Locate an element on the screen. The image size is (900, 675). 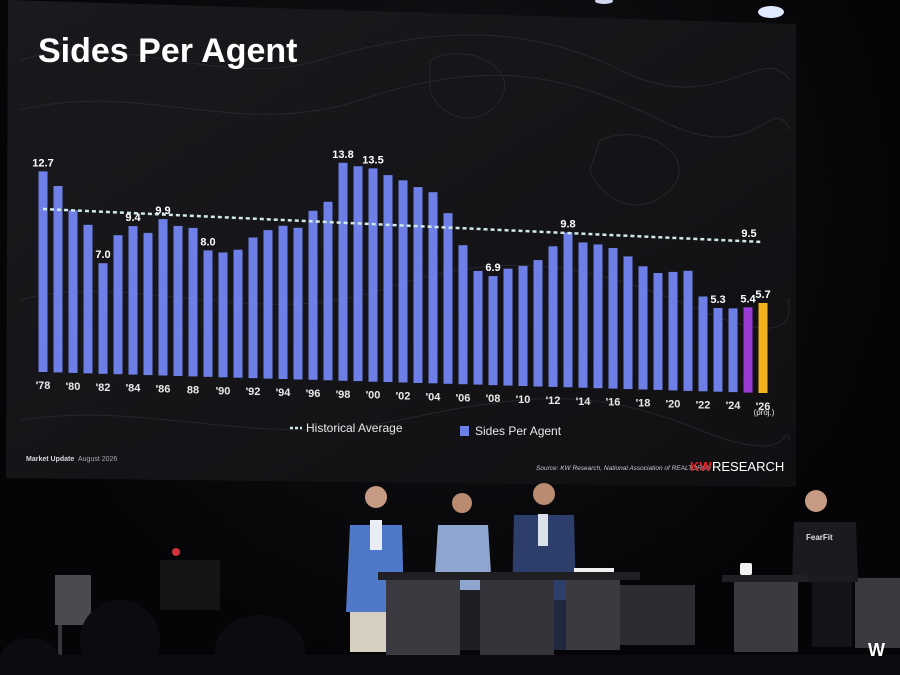
x-tick-label: '26 is located at coordinates (763, 407).